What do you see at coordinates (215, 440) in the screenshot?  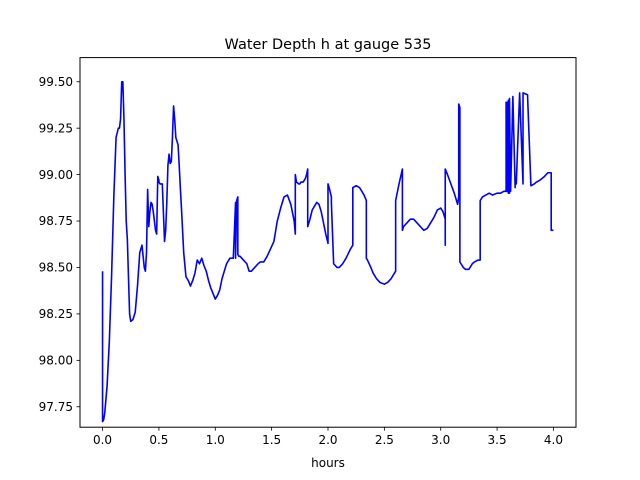 I see `x-tick-label: 1.0` at bounding box center [215, 440].